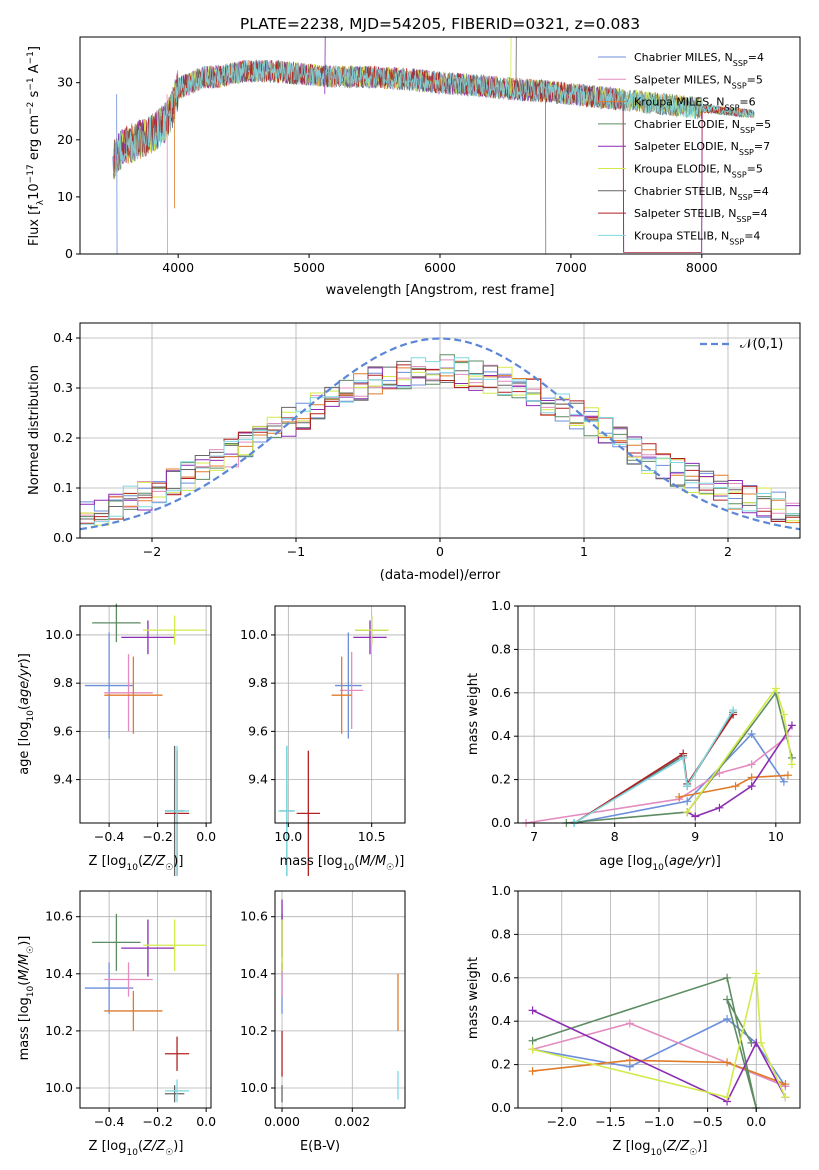 Image resolution: width=819 pixels, height=1170 pixels. Describe the element at coordinates (440, 551) in the screenshot. I see `histogram-xtick-label: 0` at that location.